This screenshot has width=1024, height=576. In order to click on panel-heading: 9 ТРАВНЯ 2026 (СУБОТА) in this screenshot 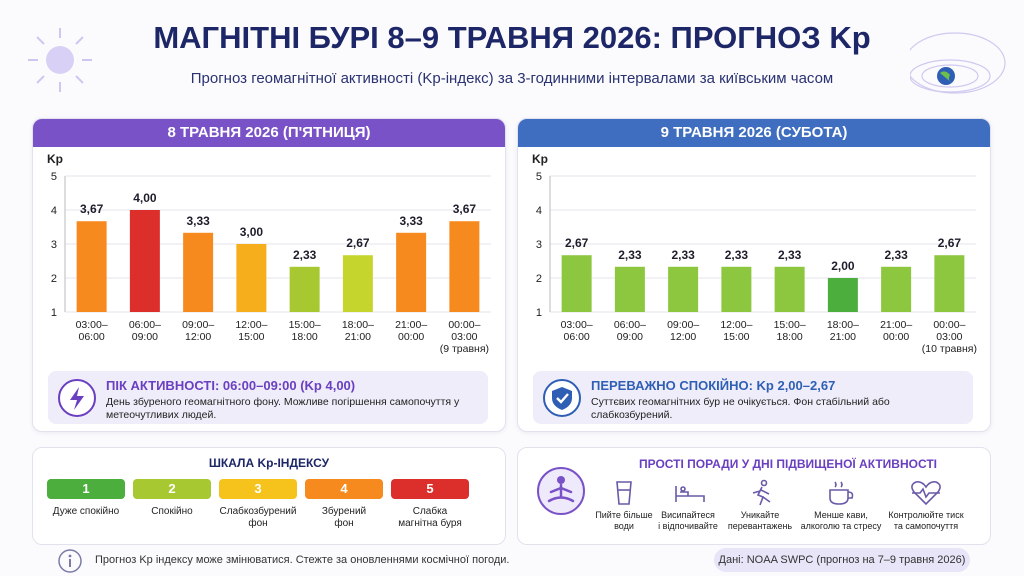, I will do `click(754, 133)`.